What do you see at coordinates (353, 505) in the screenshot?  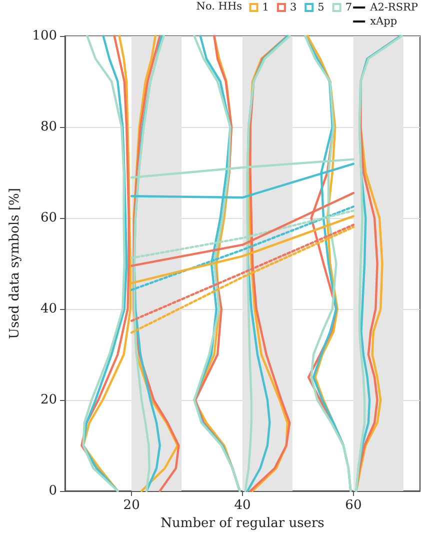 I see `x-tick-label: 60` at bounding box center [353, 505].